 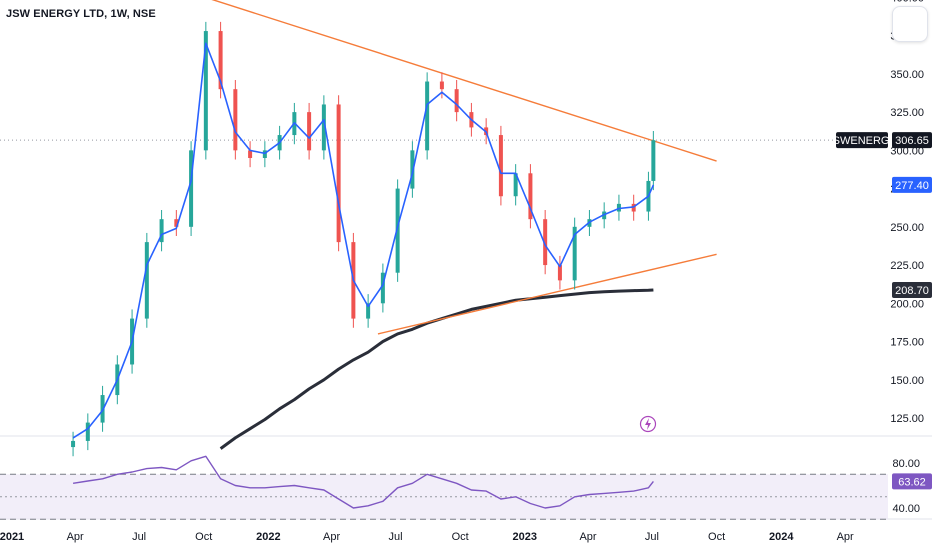 I want to click on rsi-badge-bg, so click(x=912, y=481).